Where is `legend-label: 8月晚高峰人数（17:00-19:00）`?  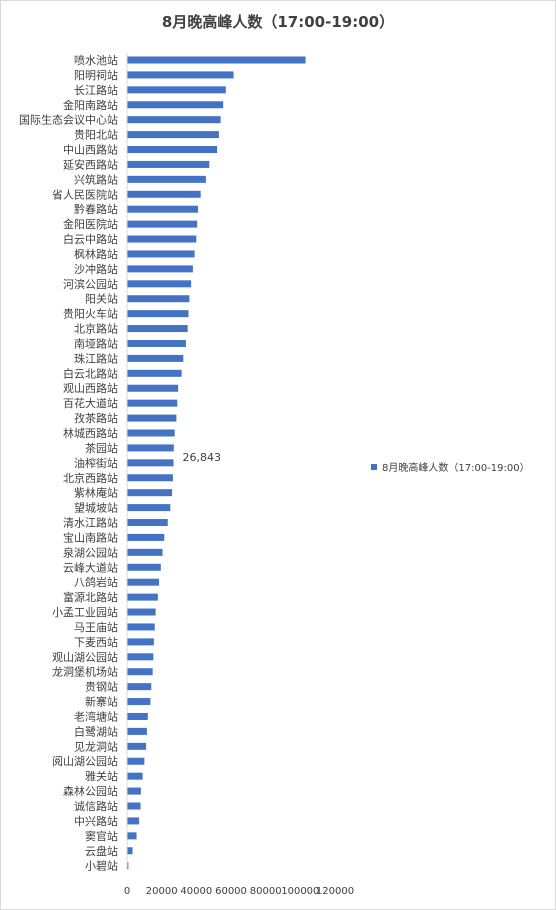
legend-label: 8月晚高峰人数（17:00-19:00） is located at coordinates (456, 467).